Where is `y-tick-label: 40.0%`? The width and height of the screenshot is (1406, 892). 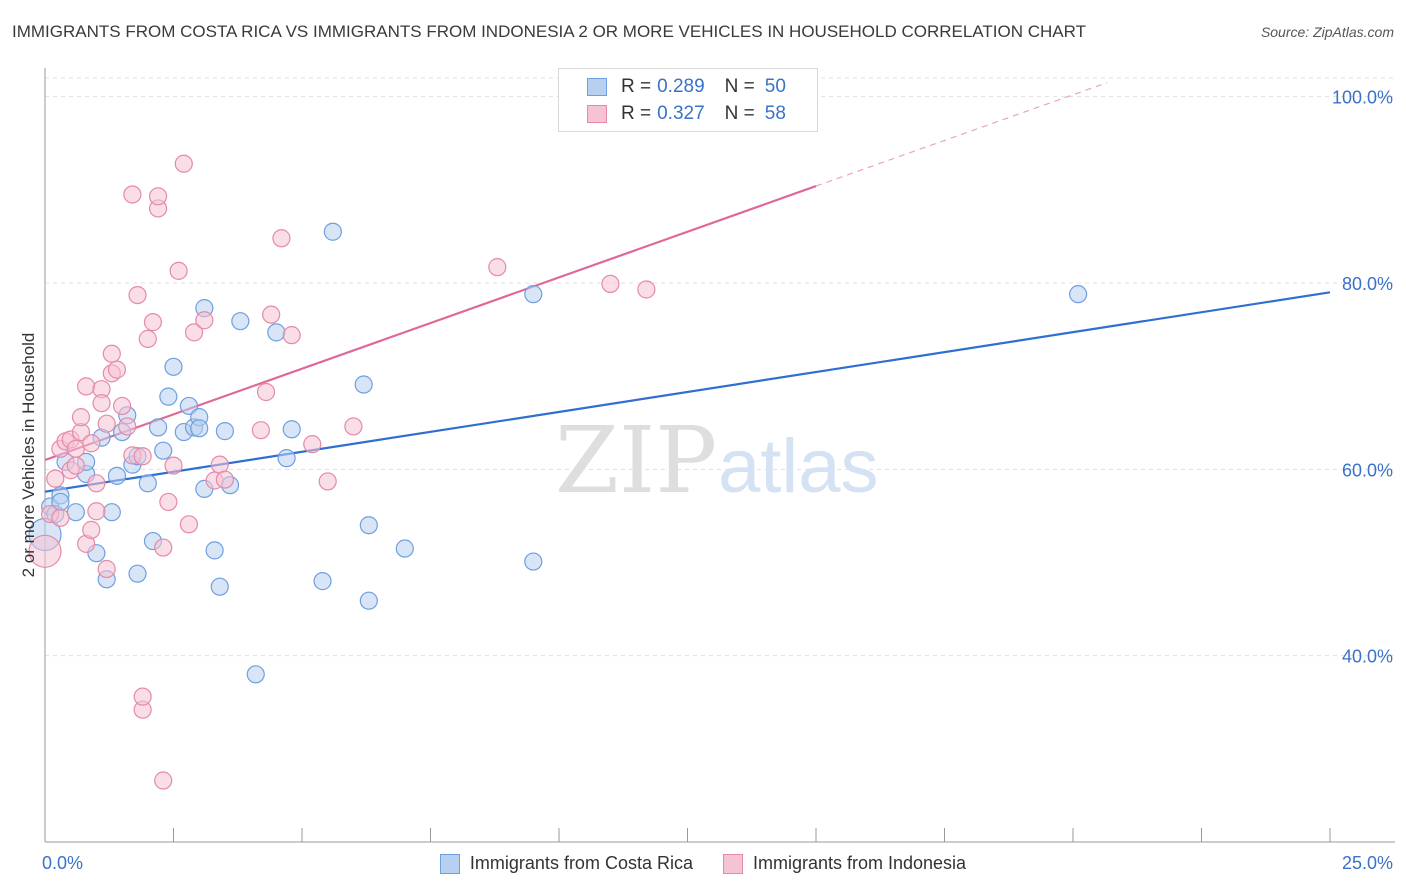 y-tick-label: 40.0% is located at coordinates (1367, 657).